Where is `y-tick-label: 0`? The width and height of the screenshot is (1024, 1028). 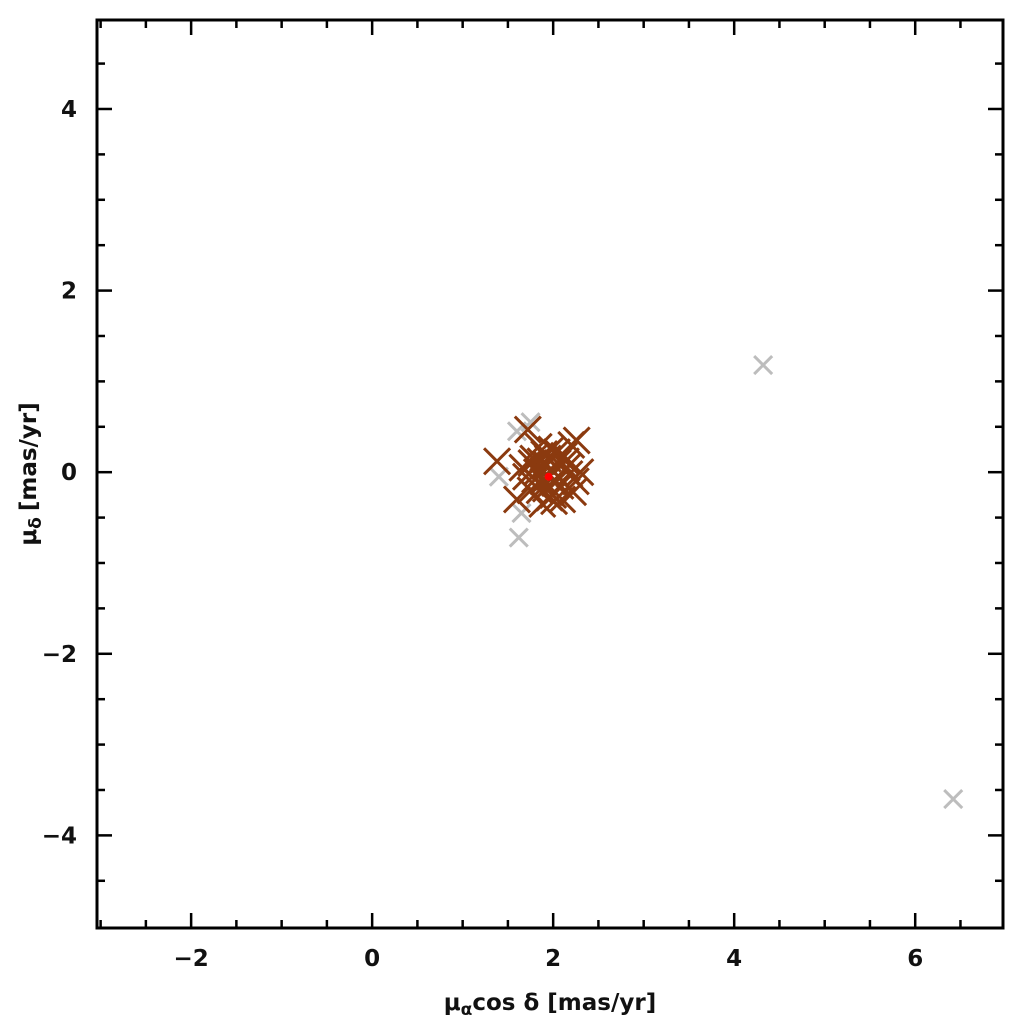 y-tick-label: 0 is located at coordinates (69, 473).